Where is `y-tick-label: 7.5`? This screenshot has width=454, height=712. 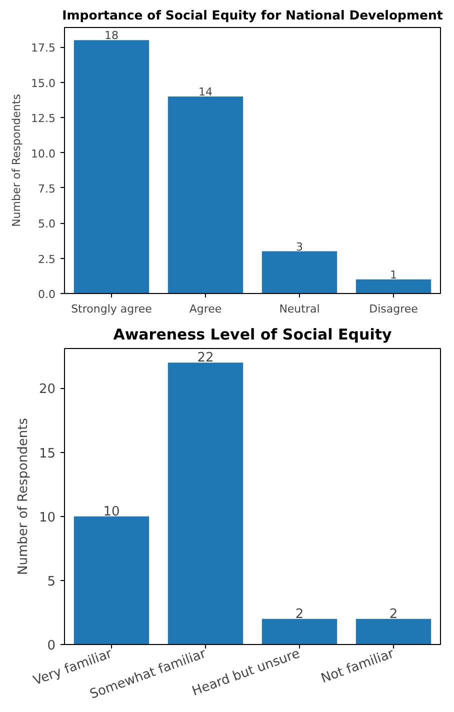
y-tick-label: 7.5 is located at coordinates (47, 189).